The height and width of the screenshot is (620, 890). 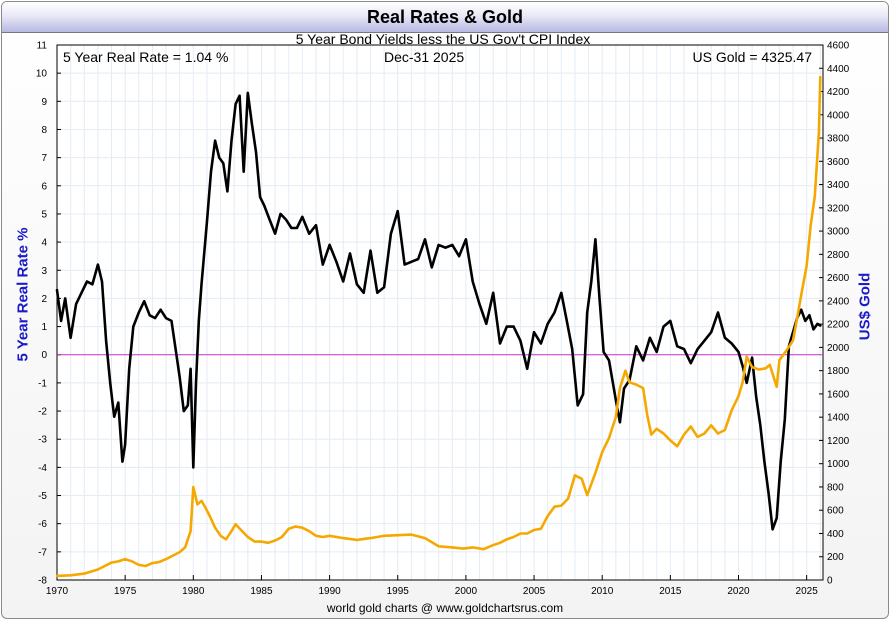 I want to click on left-tick-label: -4, so click(x=42, y=468).